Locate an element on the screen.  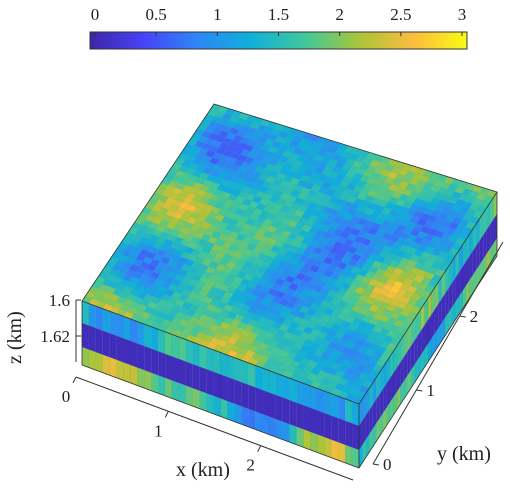
y-axis-tick-label: 0 is located at coordinates (387, 464).